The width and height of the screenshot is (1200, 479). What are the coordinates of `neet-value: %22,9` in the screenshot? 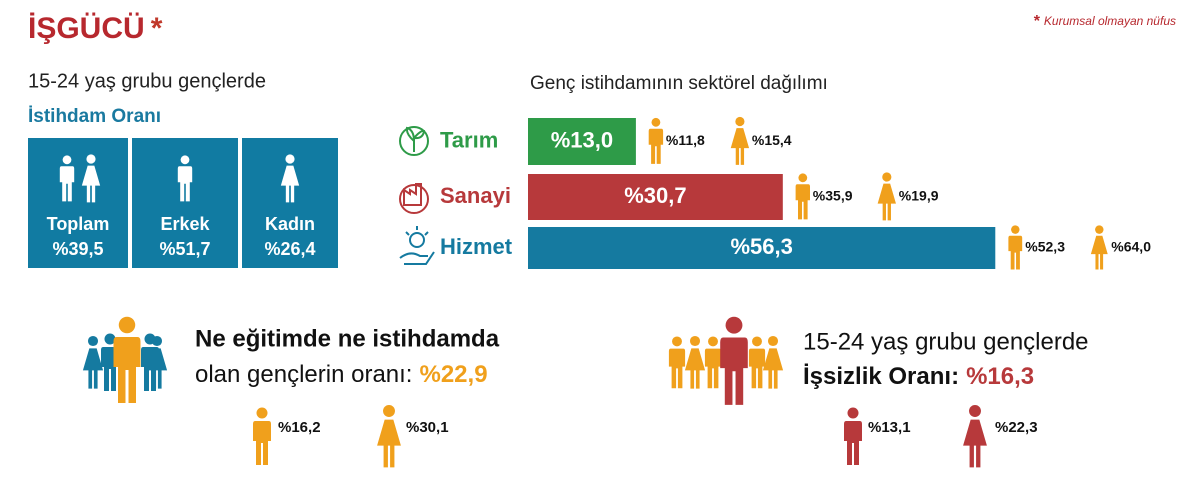 It's located at (453, 374).